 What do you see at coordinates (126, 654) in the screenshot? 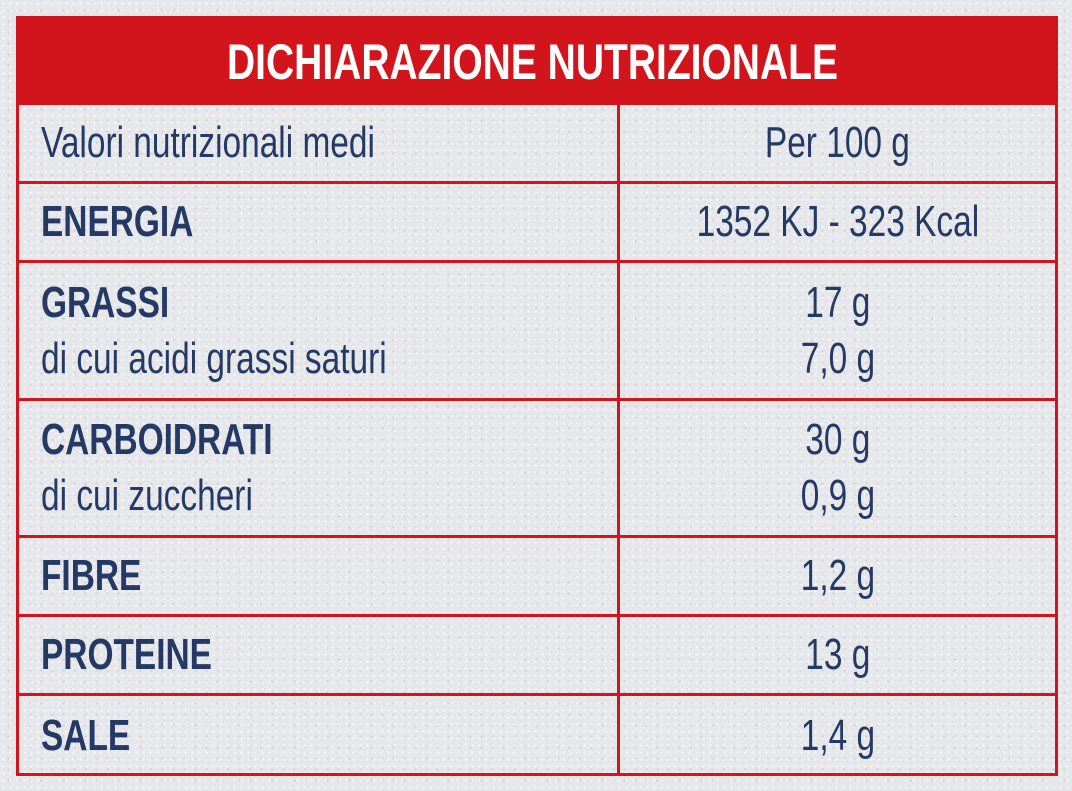
I see `nutrient-label: PROTEINE` at bounding box center [126, 654].